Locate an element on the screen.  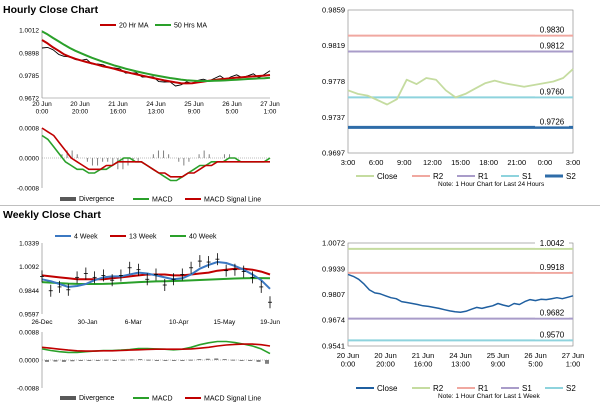
hourly-price-xtick: 20 Jun 20:00 is located at coordinates (80, 108).